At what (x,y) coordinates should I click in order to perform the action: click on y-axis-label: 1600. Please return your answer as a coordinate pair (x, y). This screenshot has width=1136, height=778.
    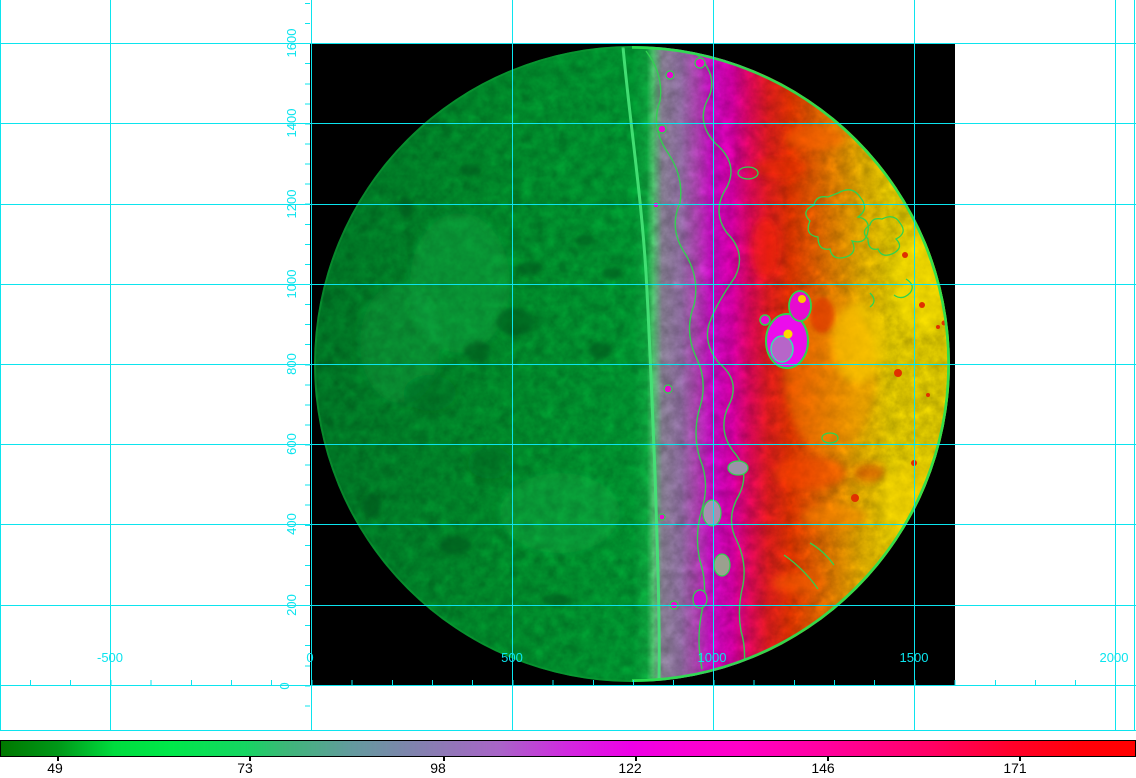
    Looking at the image, I should click on (291, 43).